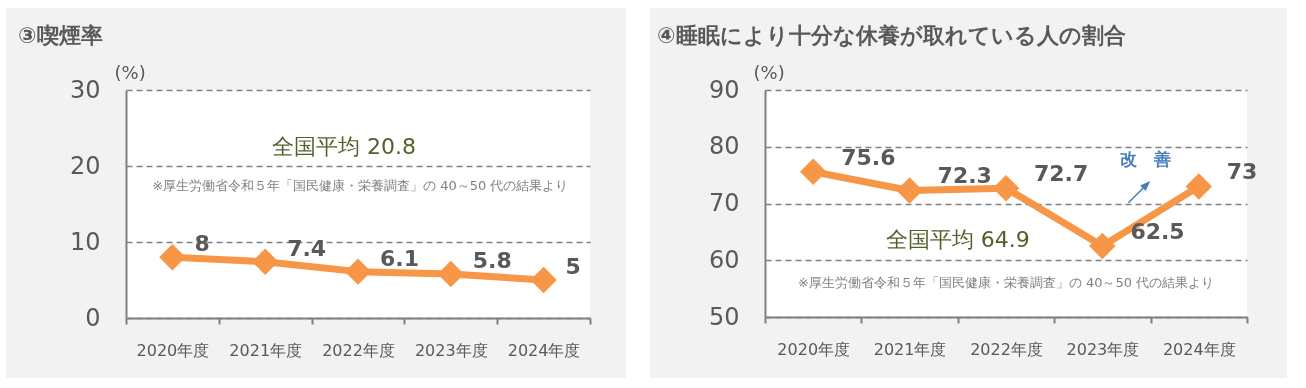 Image resolution: width=1306 pixels, height=388 pixels. I want to click on y-tick-label: 90, so click(724, 89).